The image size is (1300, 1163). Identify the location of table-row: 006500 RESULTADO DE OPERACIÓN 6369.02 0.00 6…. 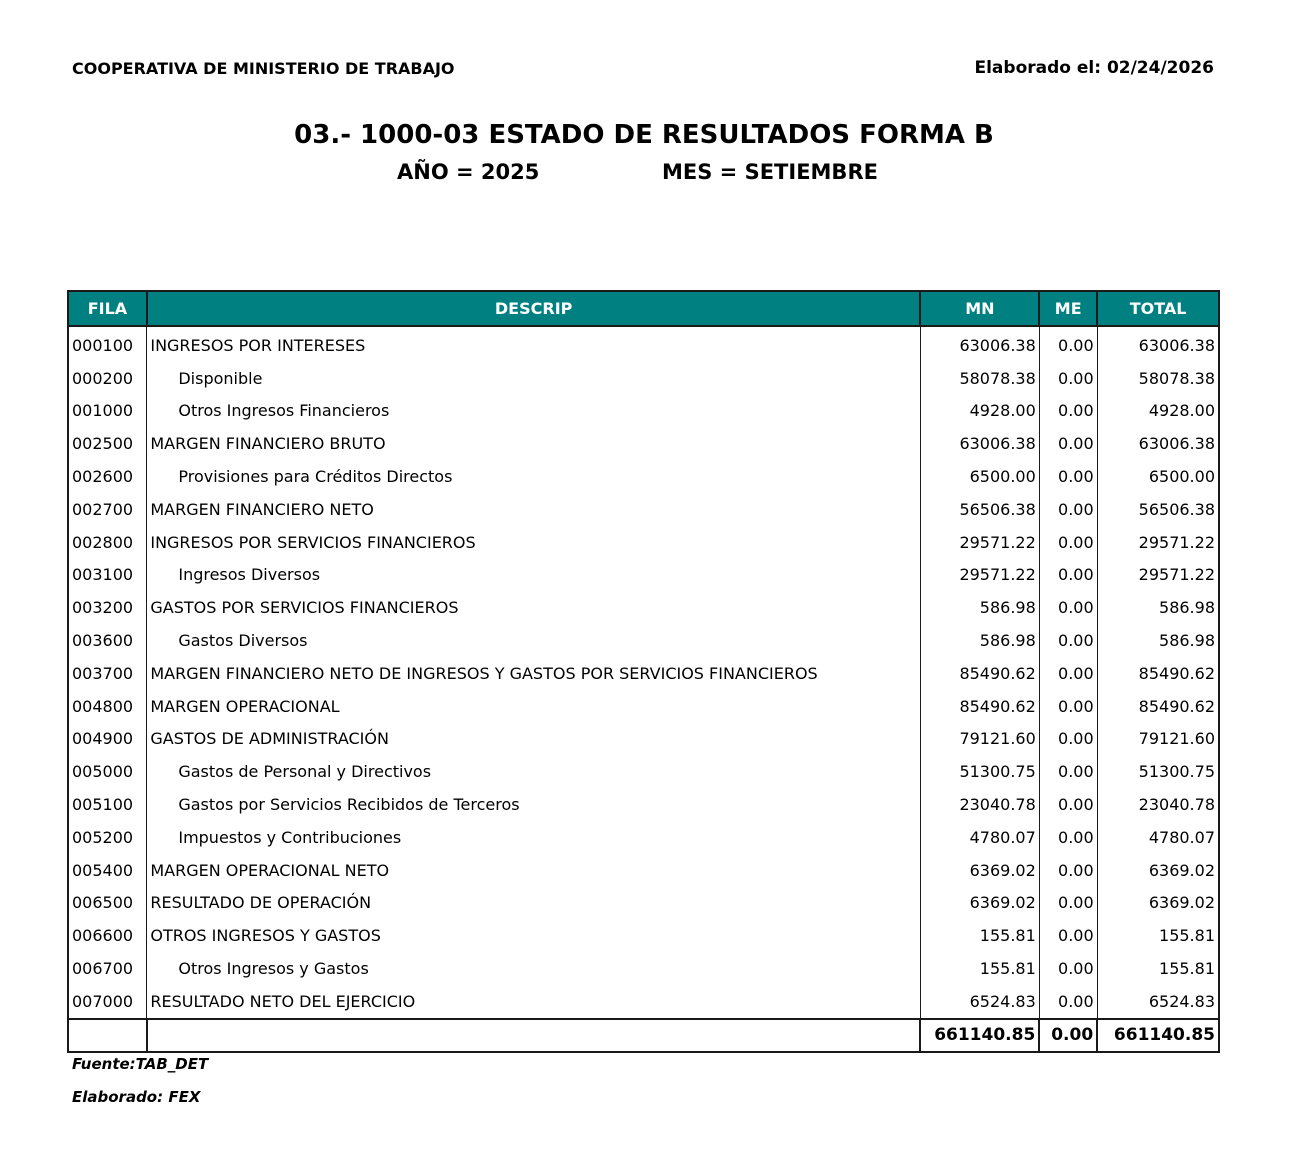
(643, 903).